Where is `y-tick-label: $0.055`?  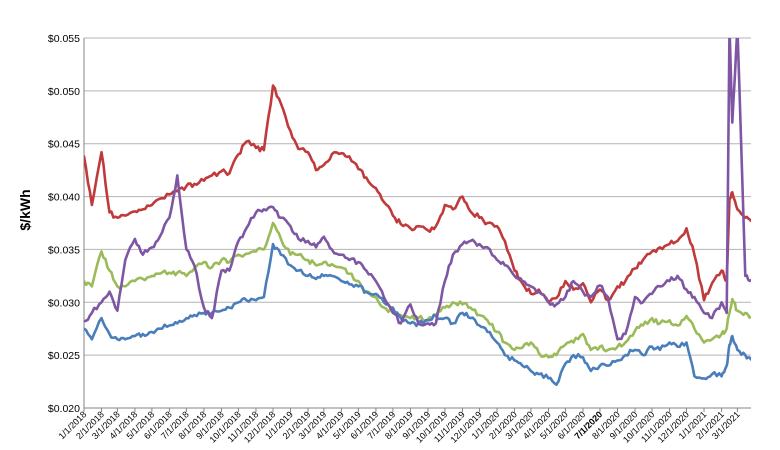
y-tick-label: $0.055 is located at coordinates (64, 39).